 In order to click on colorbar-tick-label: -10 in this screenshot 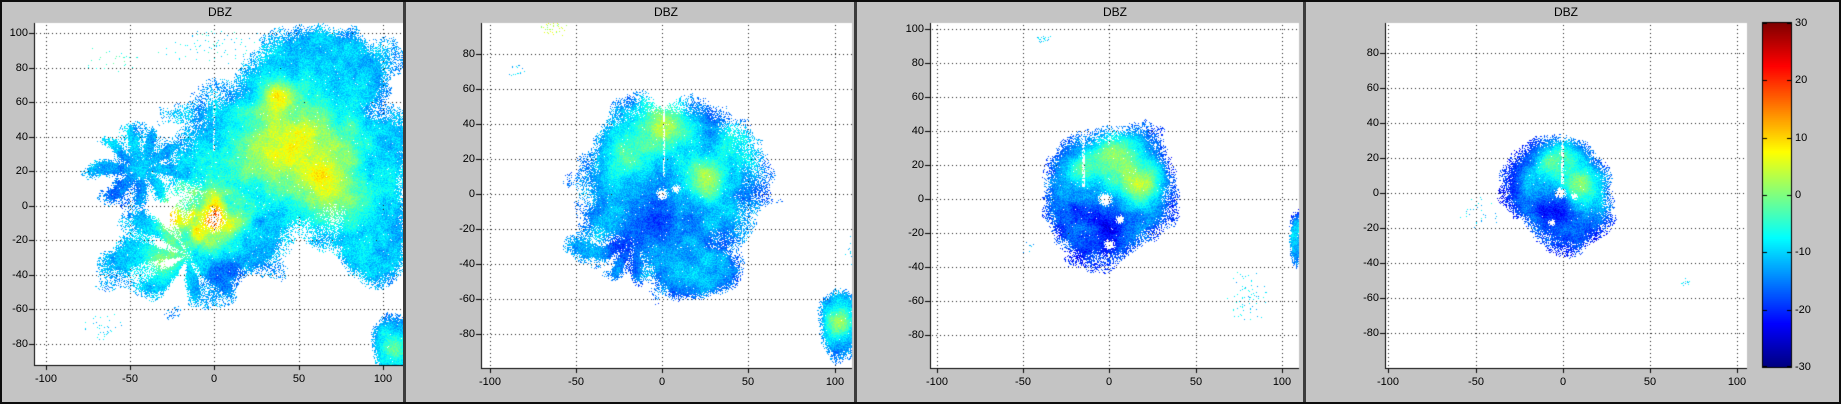, I will do `click(1803, 252)`.